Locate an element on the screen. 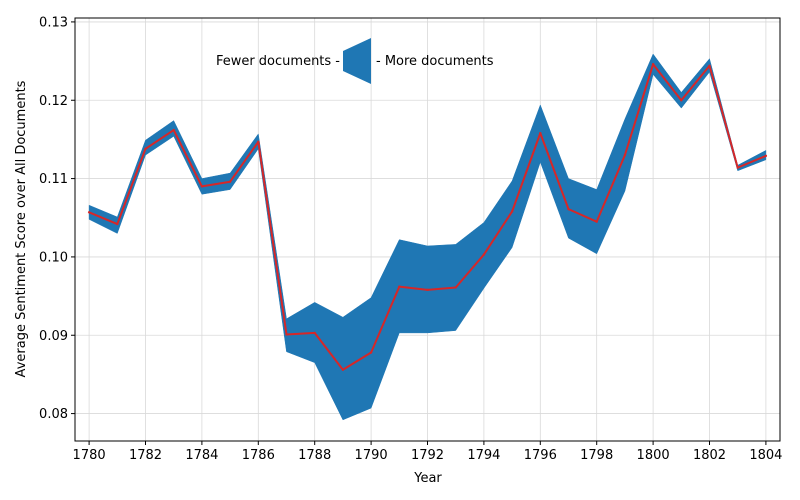 The image size is (800, 500). y-axis: 0.08 0.09 0.10 0.11 0.12 0.13 is located at coordinates (57, 218).